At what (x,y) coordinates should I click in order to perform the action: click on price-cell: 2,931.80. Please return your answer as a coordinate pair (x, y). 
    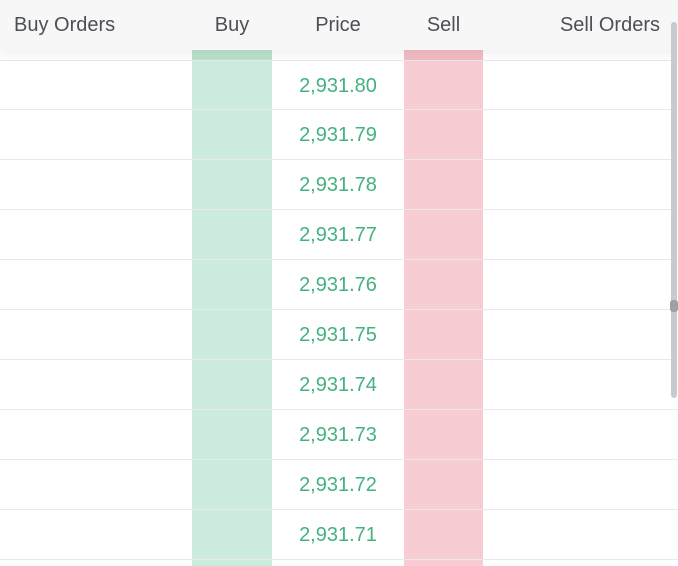
    Looking at the image, I should click on (338, 86).